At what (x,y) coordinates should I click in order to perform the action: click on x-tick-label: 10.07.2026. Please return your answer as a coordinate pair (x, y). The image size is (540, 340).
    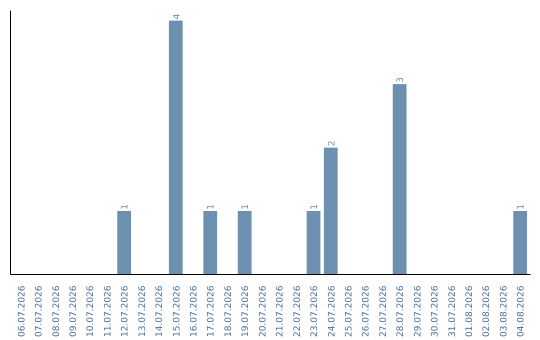
    Looking at the image, I should click on (91, 311).